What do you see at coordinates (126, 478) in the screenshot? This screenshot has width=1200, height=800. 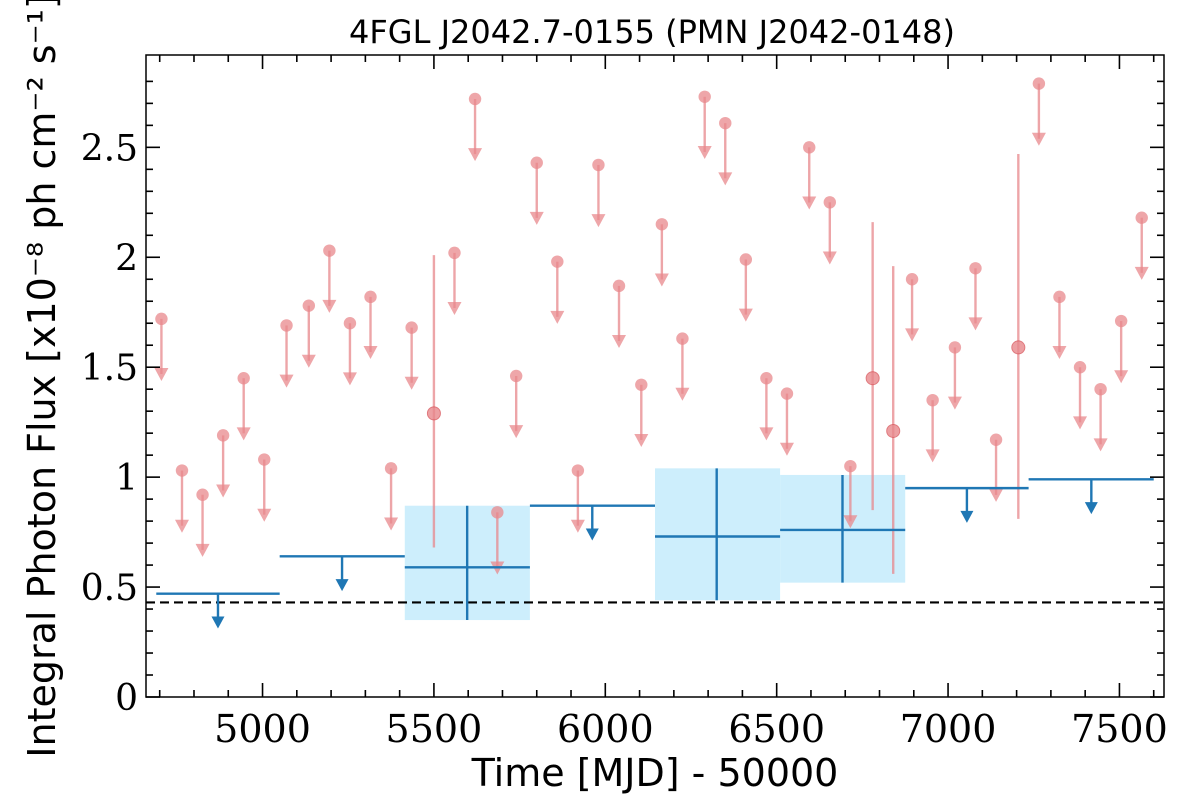 I see `y-tick-label: 1` at bounding box center [126, 478].